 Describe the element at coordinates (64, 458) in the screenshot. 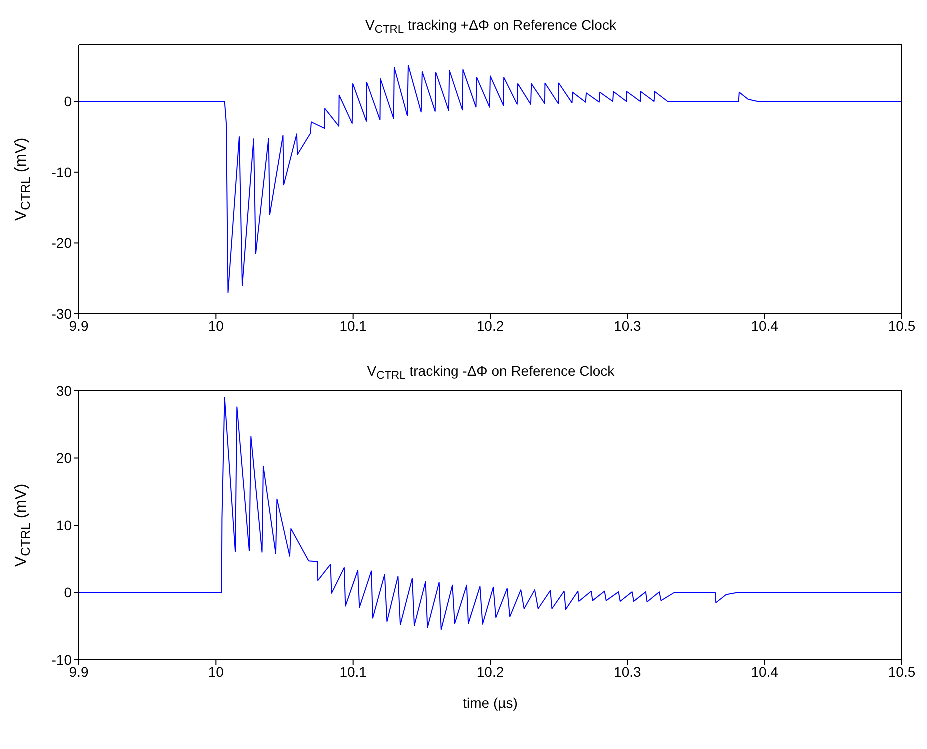

I see `y-tick-label: 20` at that location.